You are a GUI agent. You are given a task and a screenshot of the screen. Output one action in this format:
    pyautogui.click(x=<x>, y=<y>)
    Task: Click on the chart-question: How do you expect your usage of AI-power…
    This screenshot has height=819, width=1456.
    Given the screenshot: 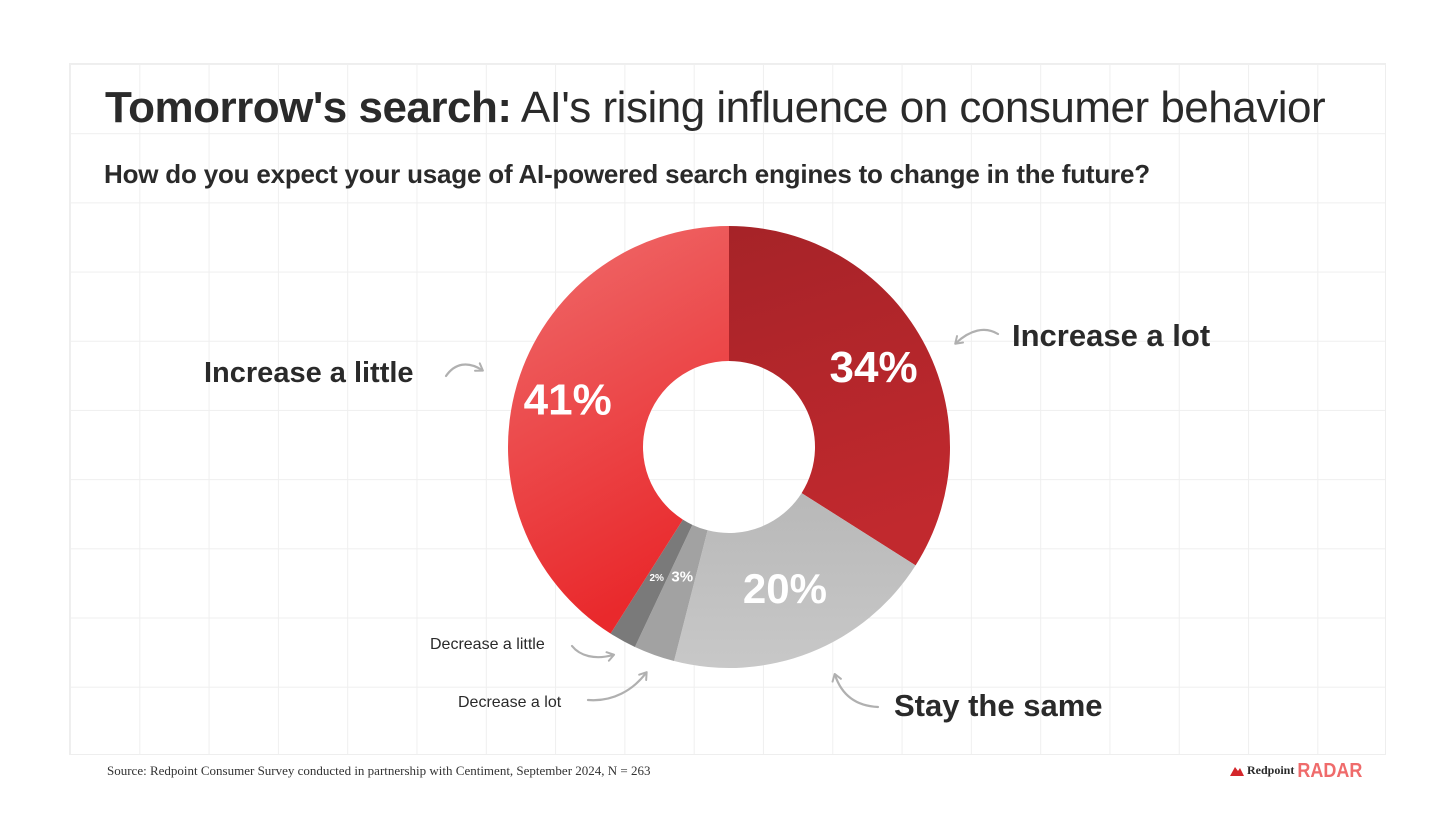 What is the action you would take?
    pyautogui.click(x=627, y=174)
    